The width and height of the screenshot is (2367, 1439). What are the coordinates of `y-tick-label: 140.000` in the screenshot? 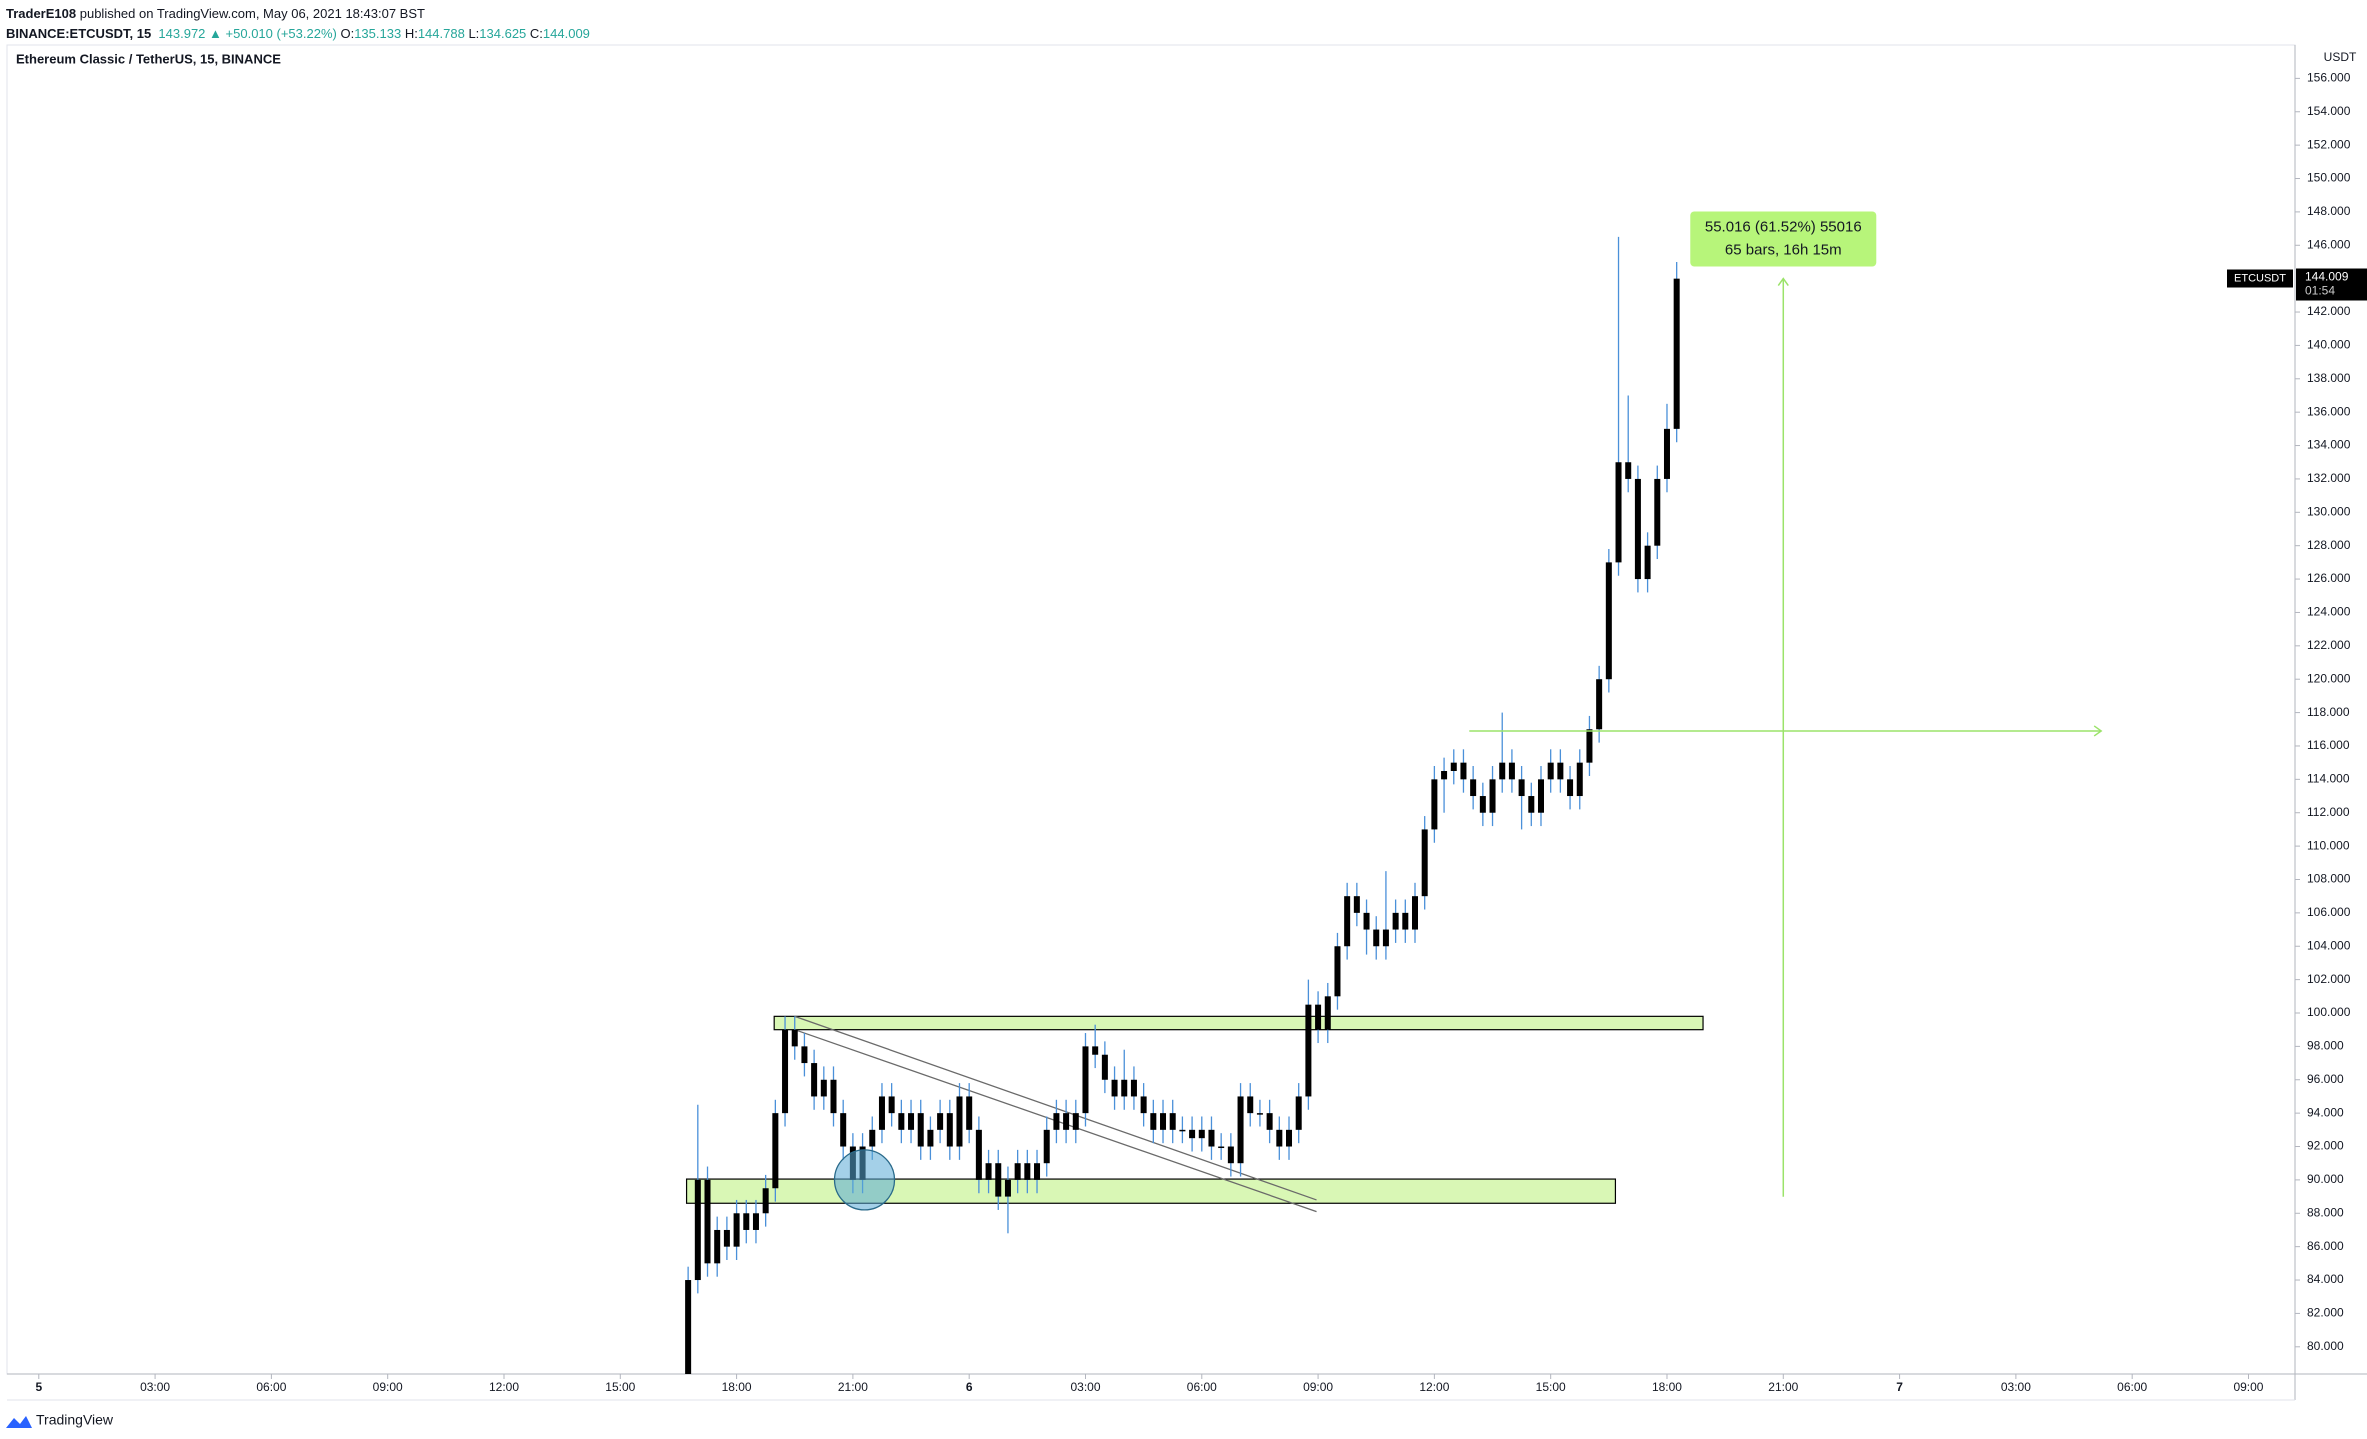 It's located at (2329, 345).